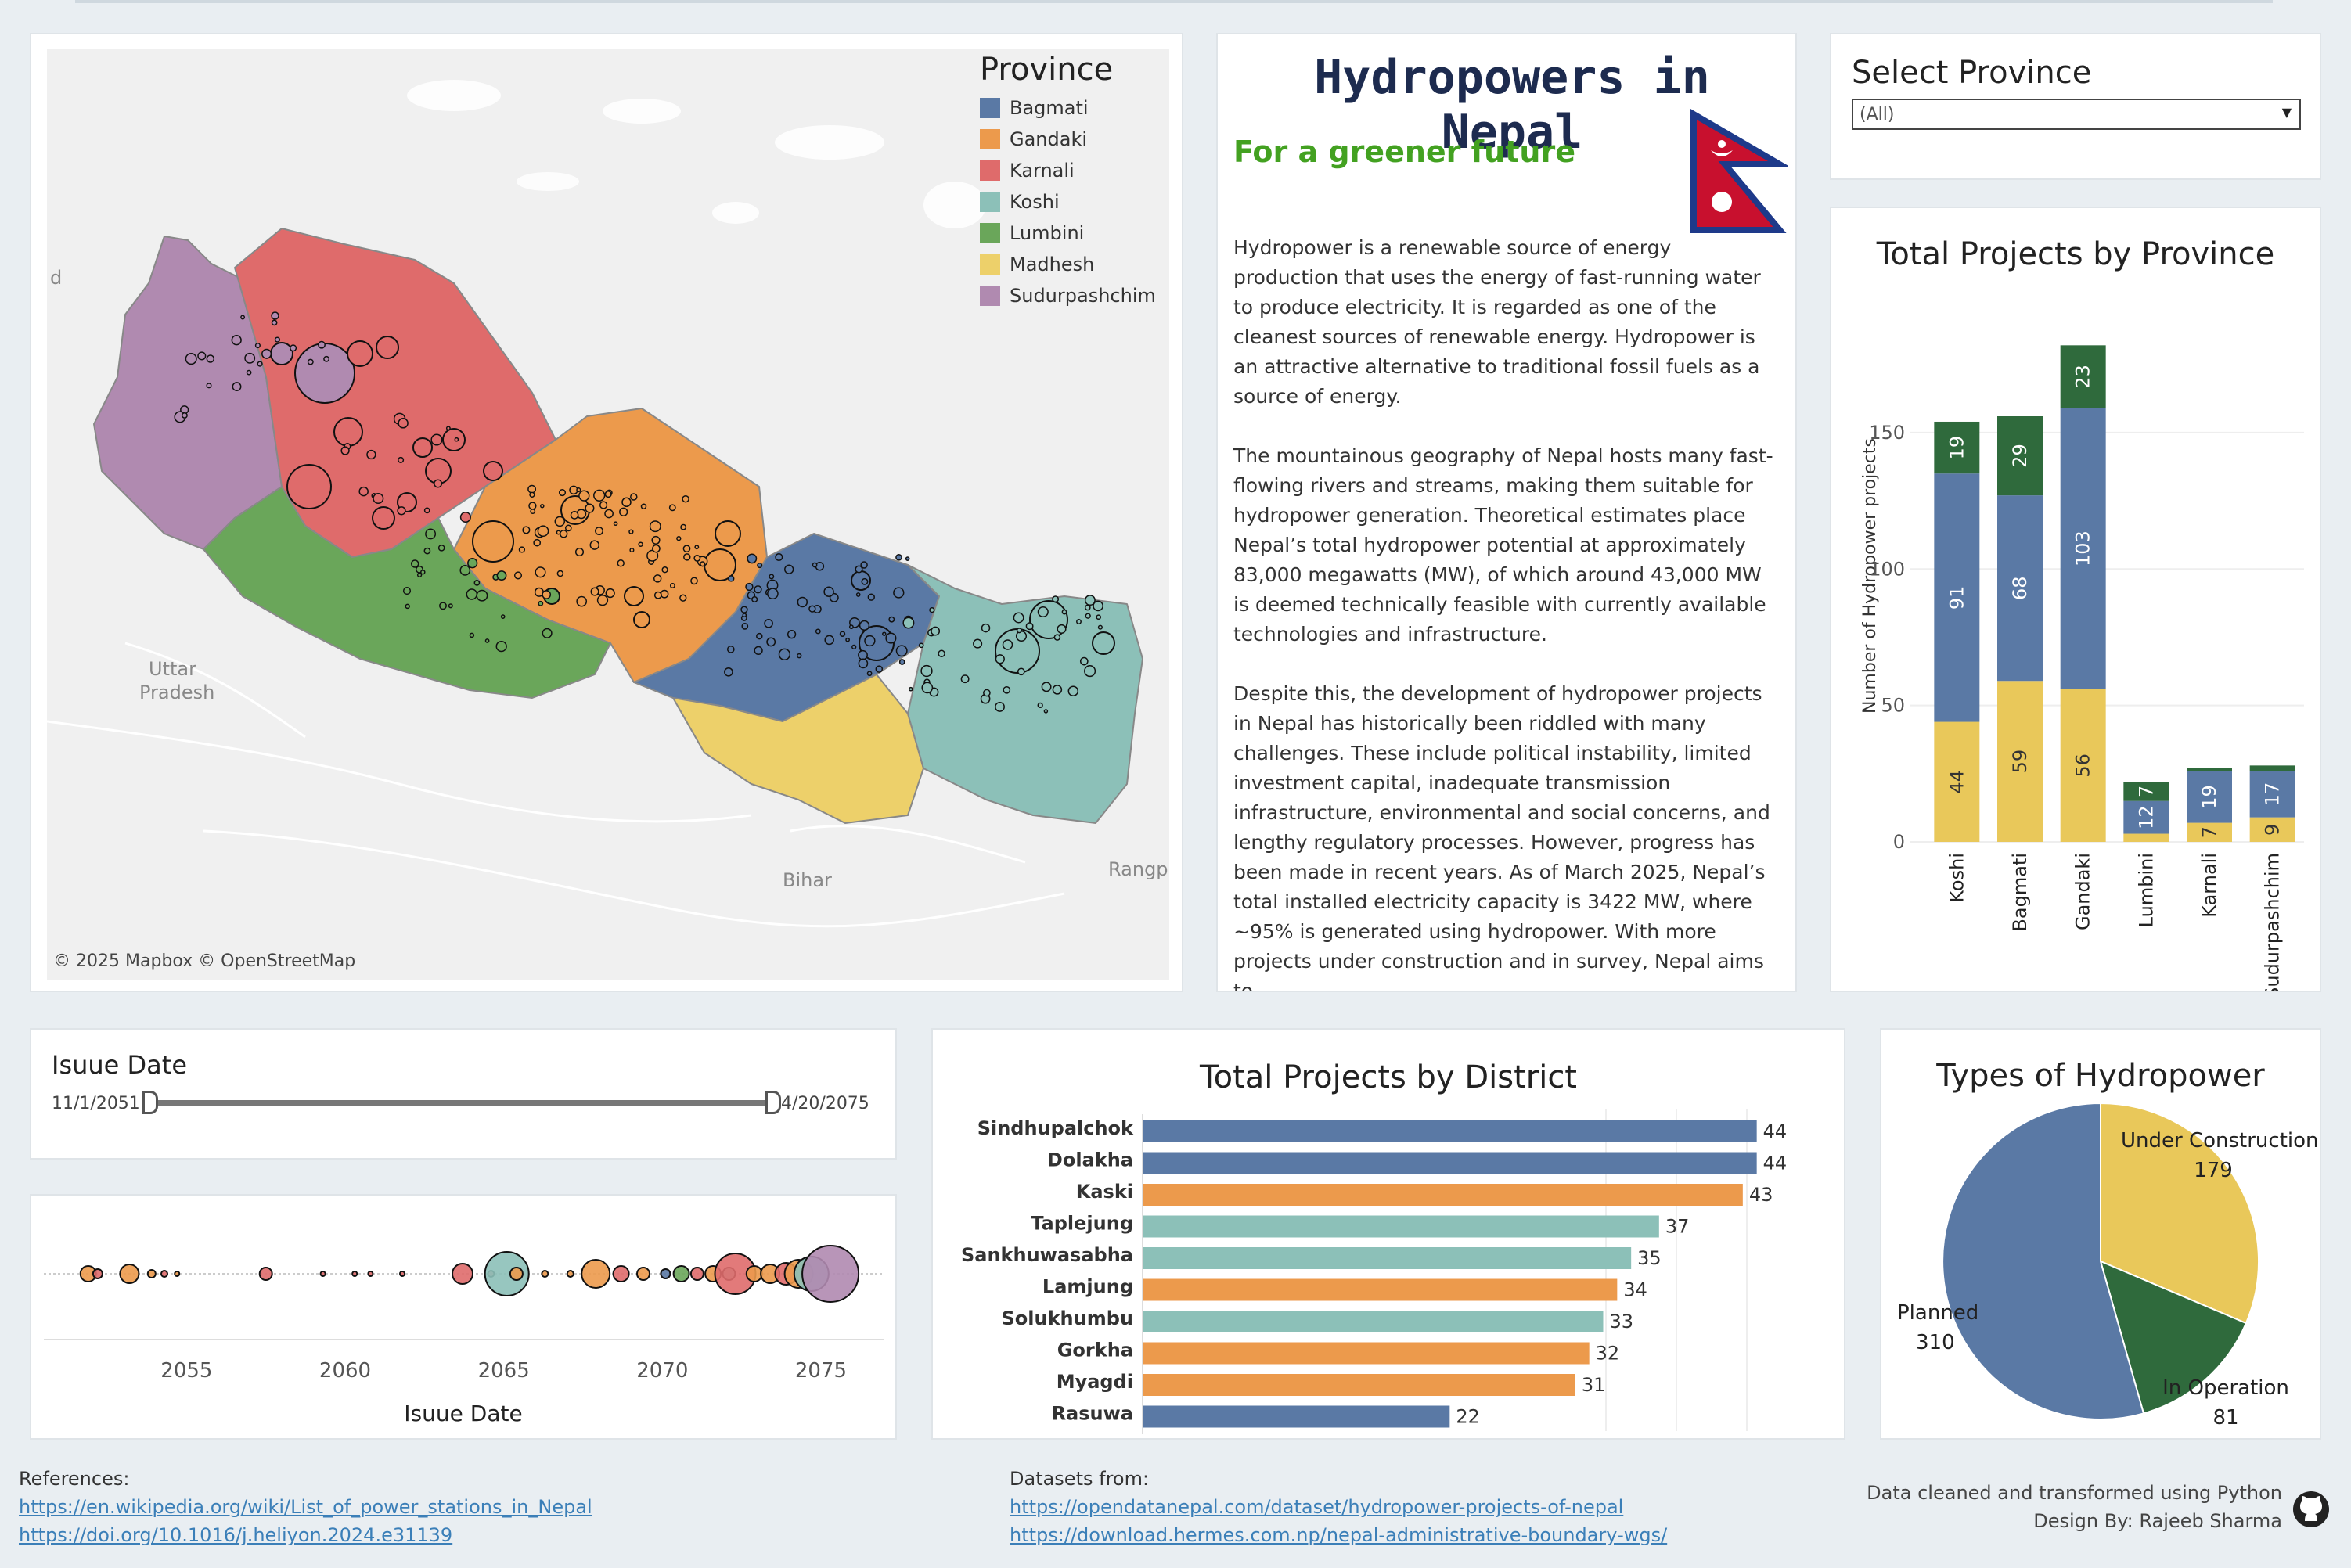  I want to click on legend-entry: Gandaki, so click(1081, 139).